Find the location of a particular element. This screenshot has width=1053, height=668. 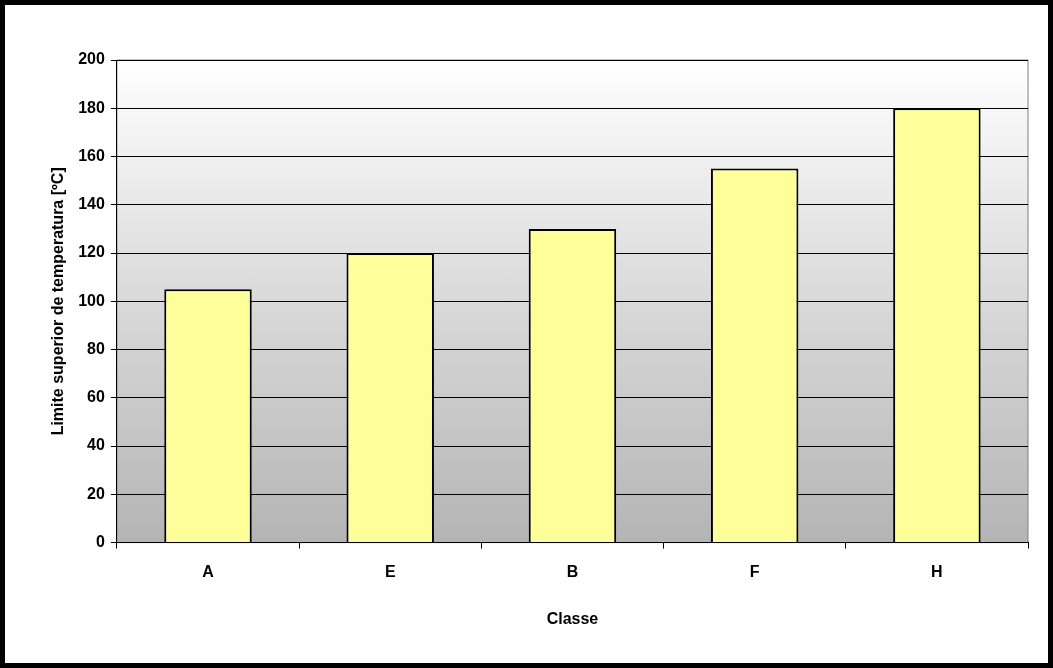

x-tick-label: A is located at coordinates (208, 571).